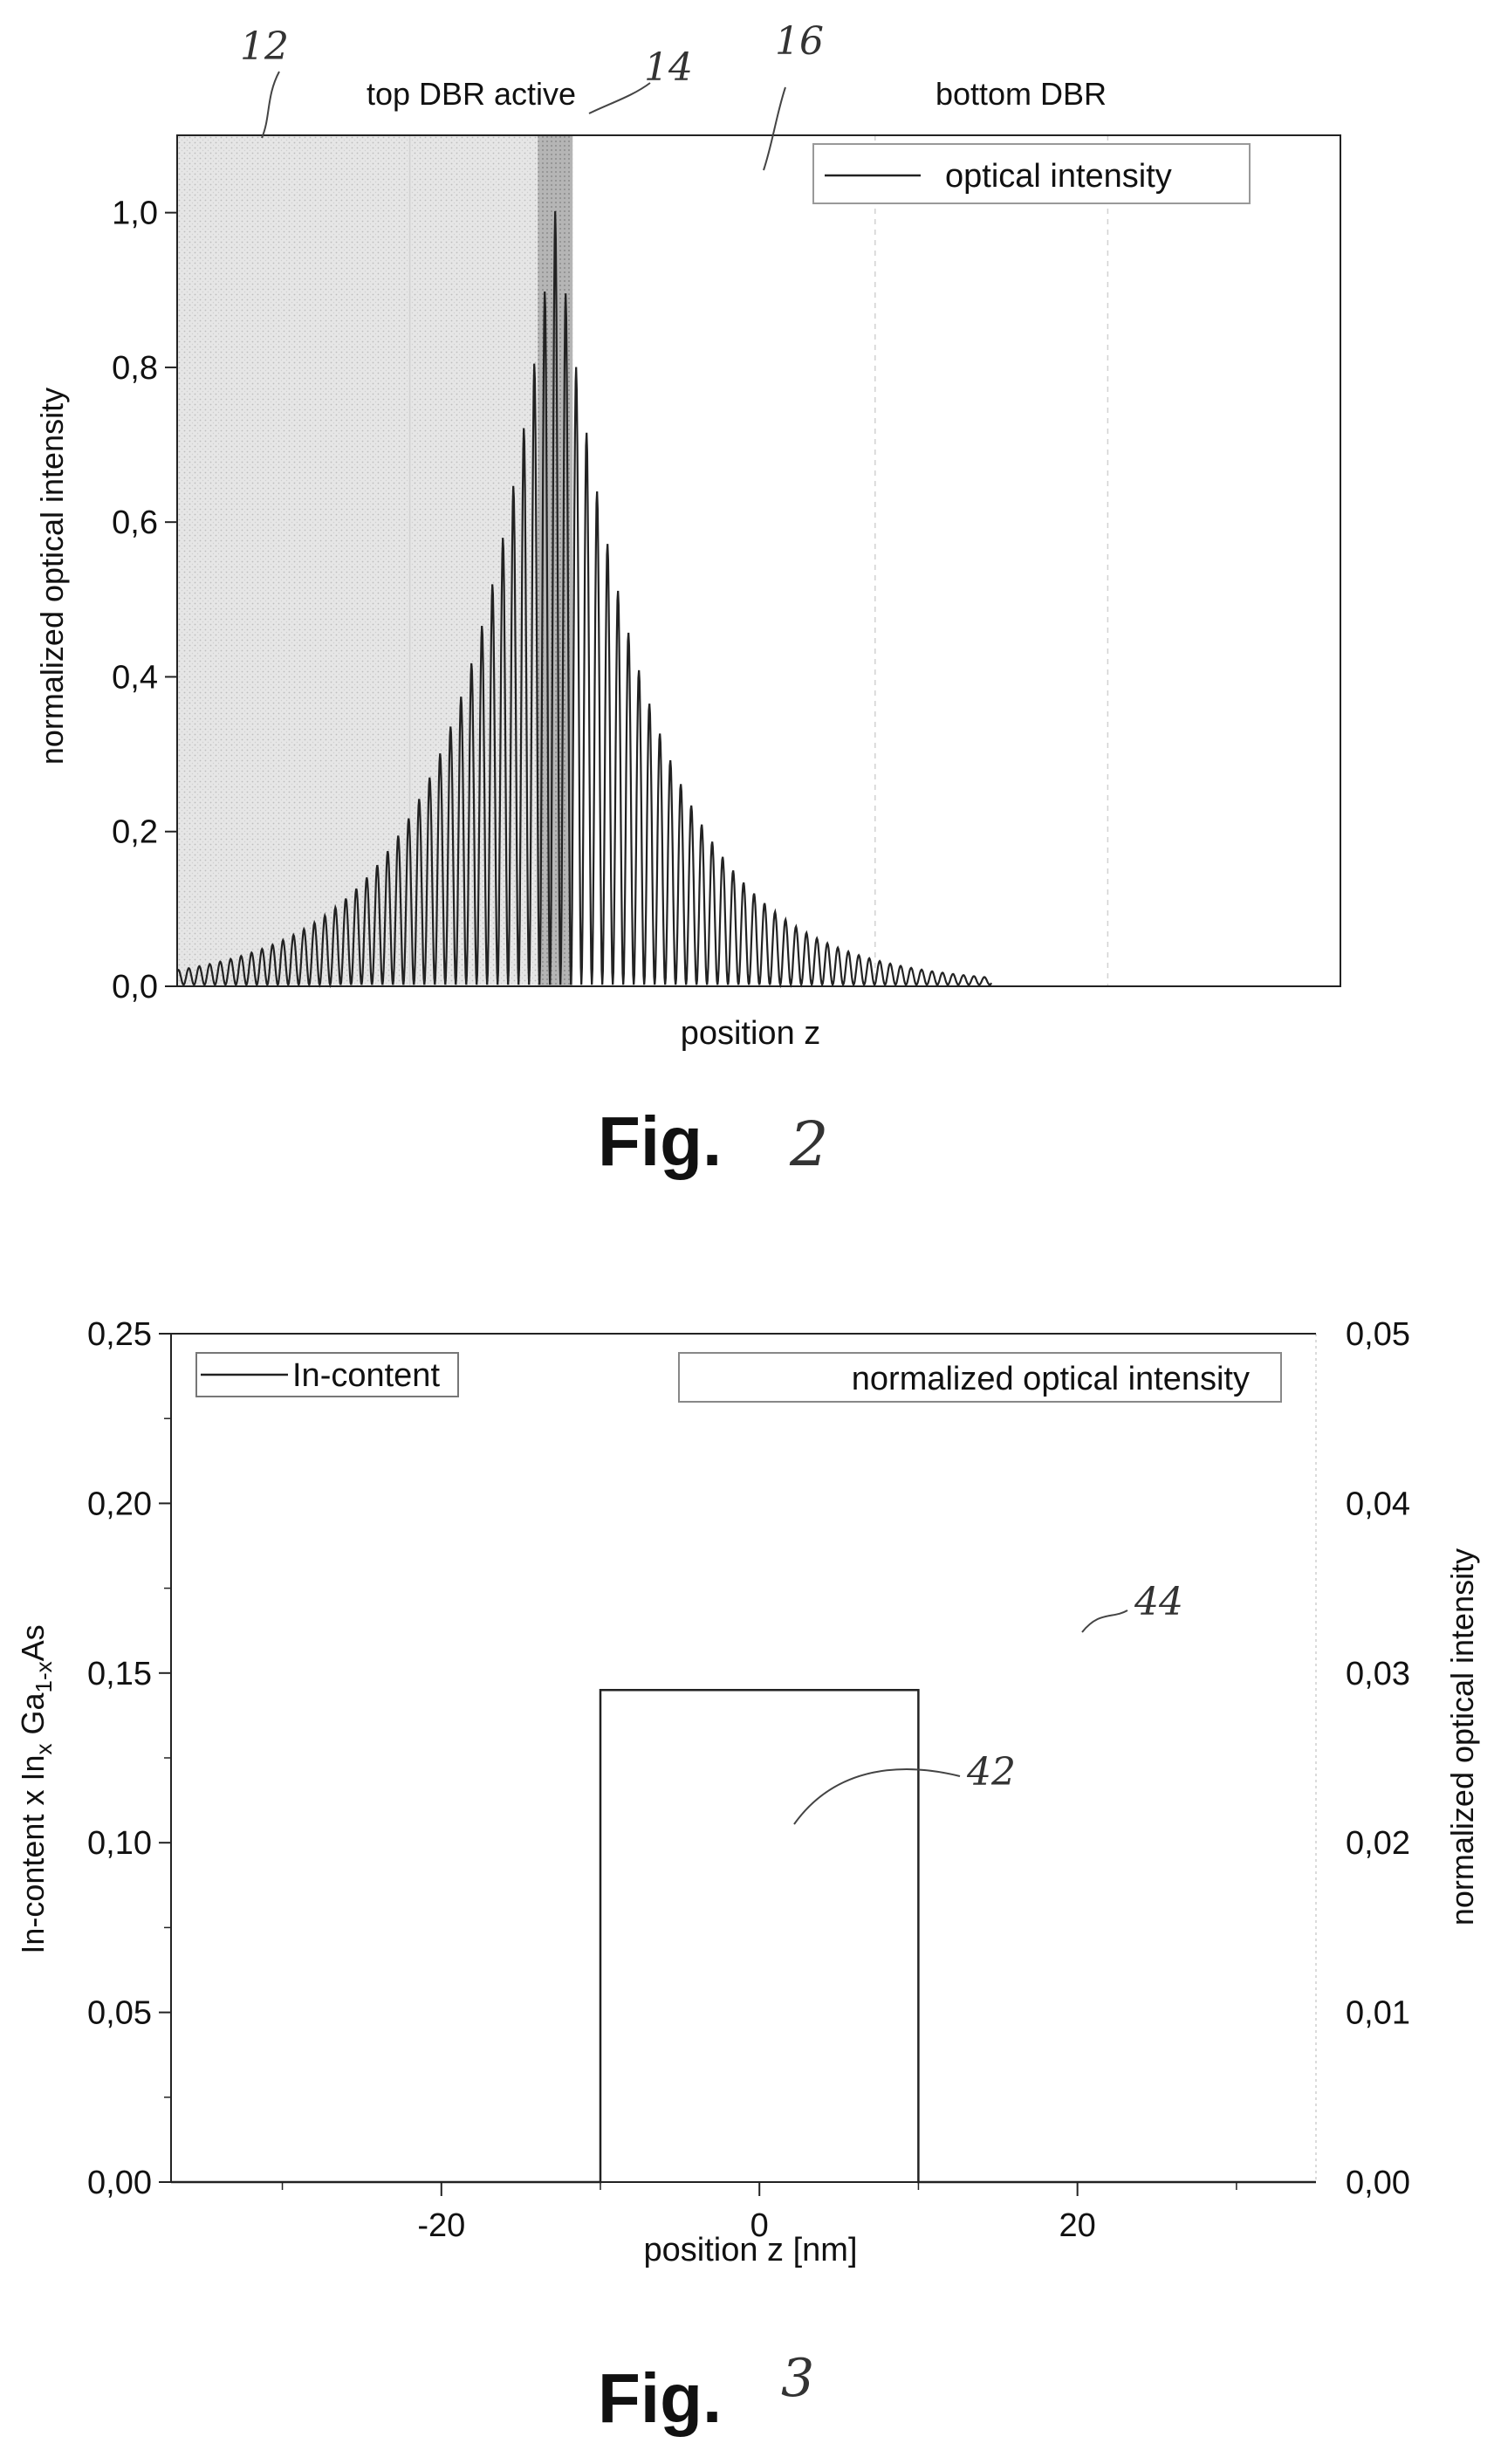 Image resolution: width=1494 pixels, height=2464 pixels. Describe the element at coordinates (135, 677) in the screenshot. I see `fig2-y-tick-label: 0,4` at that location.